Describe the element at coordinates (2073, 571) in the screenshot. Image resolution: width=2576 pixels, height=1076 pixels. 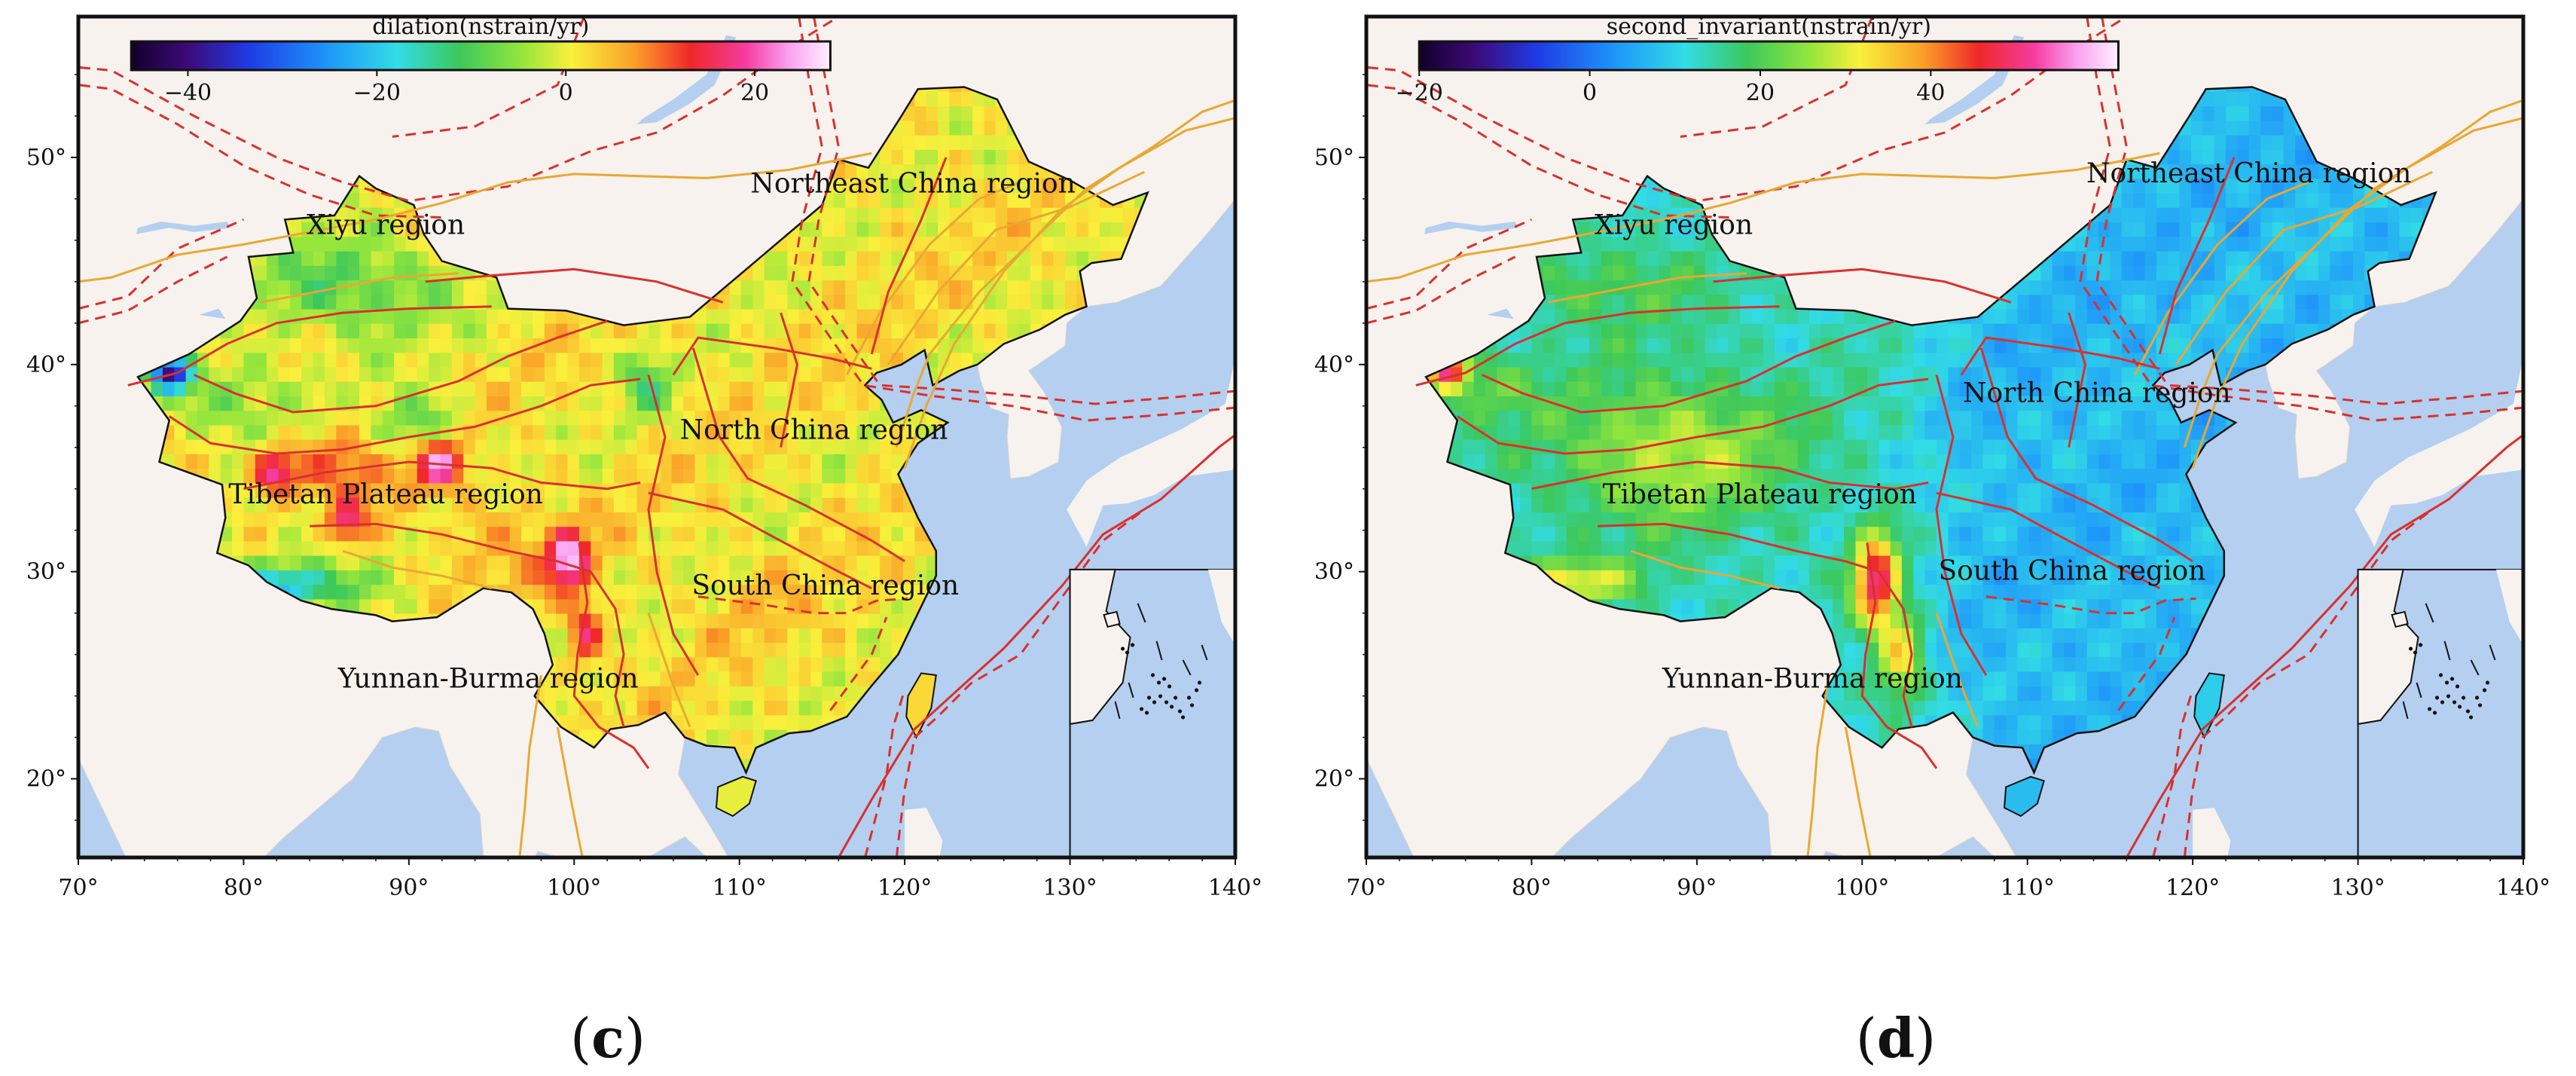
I see `region-label-4: South China region` at that location.